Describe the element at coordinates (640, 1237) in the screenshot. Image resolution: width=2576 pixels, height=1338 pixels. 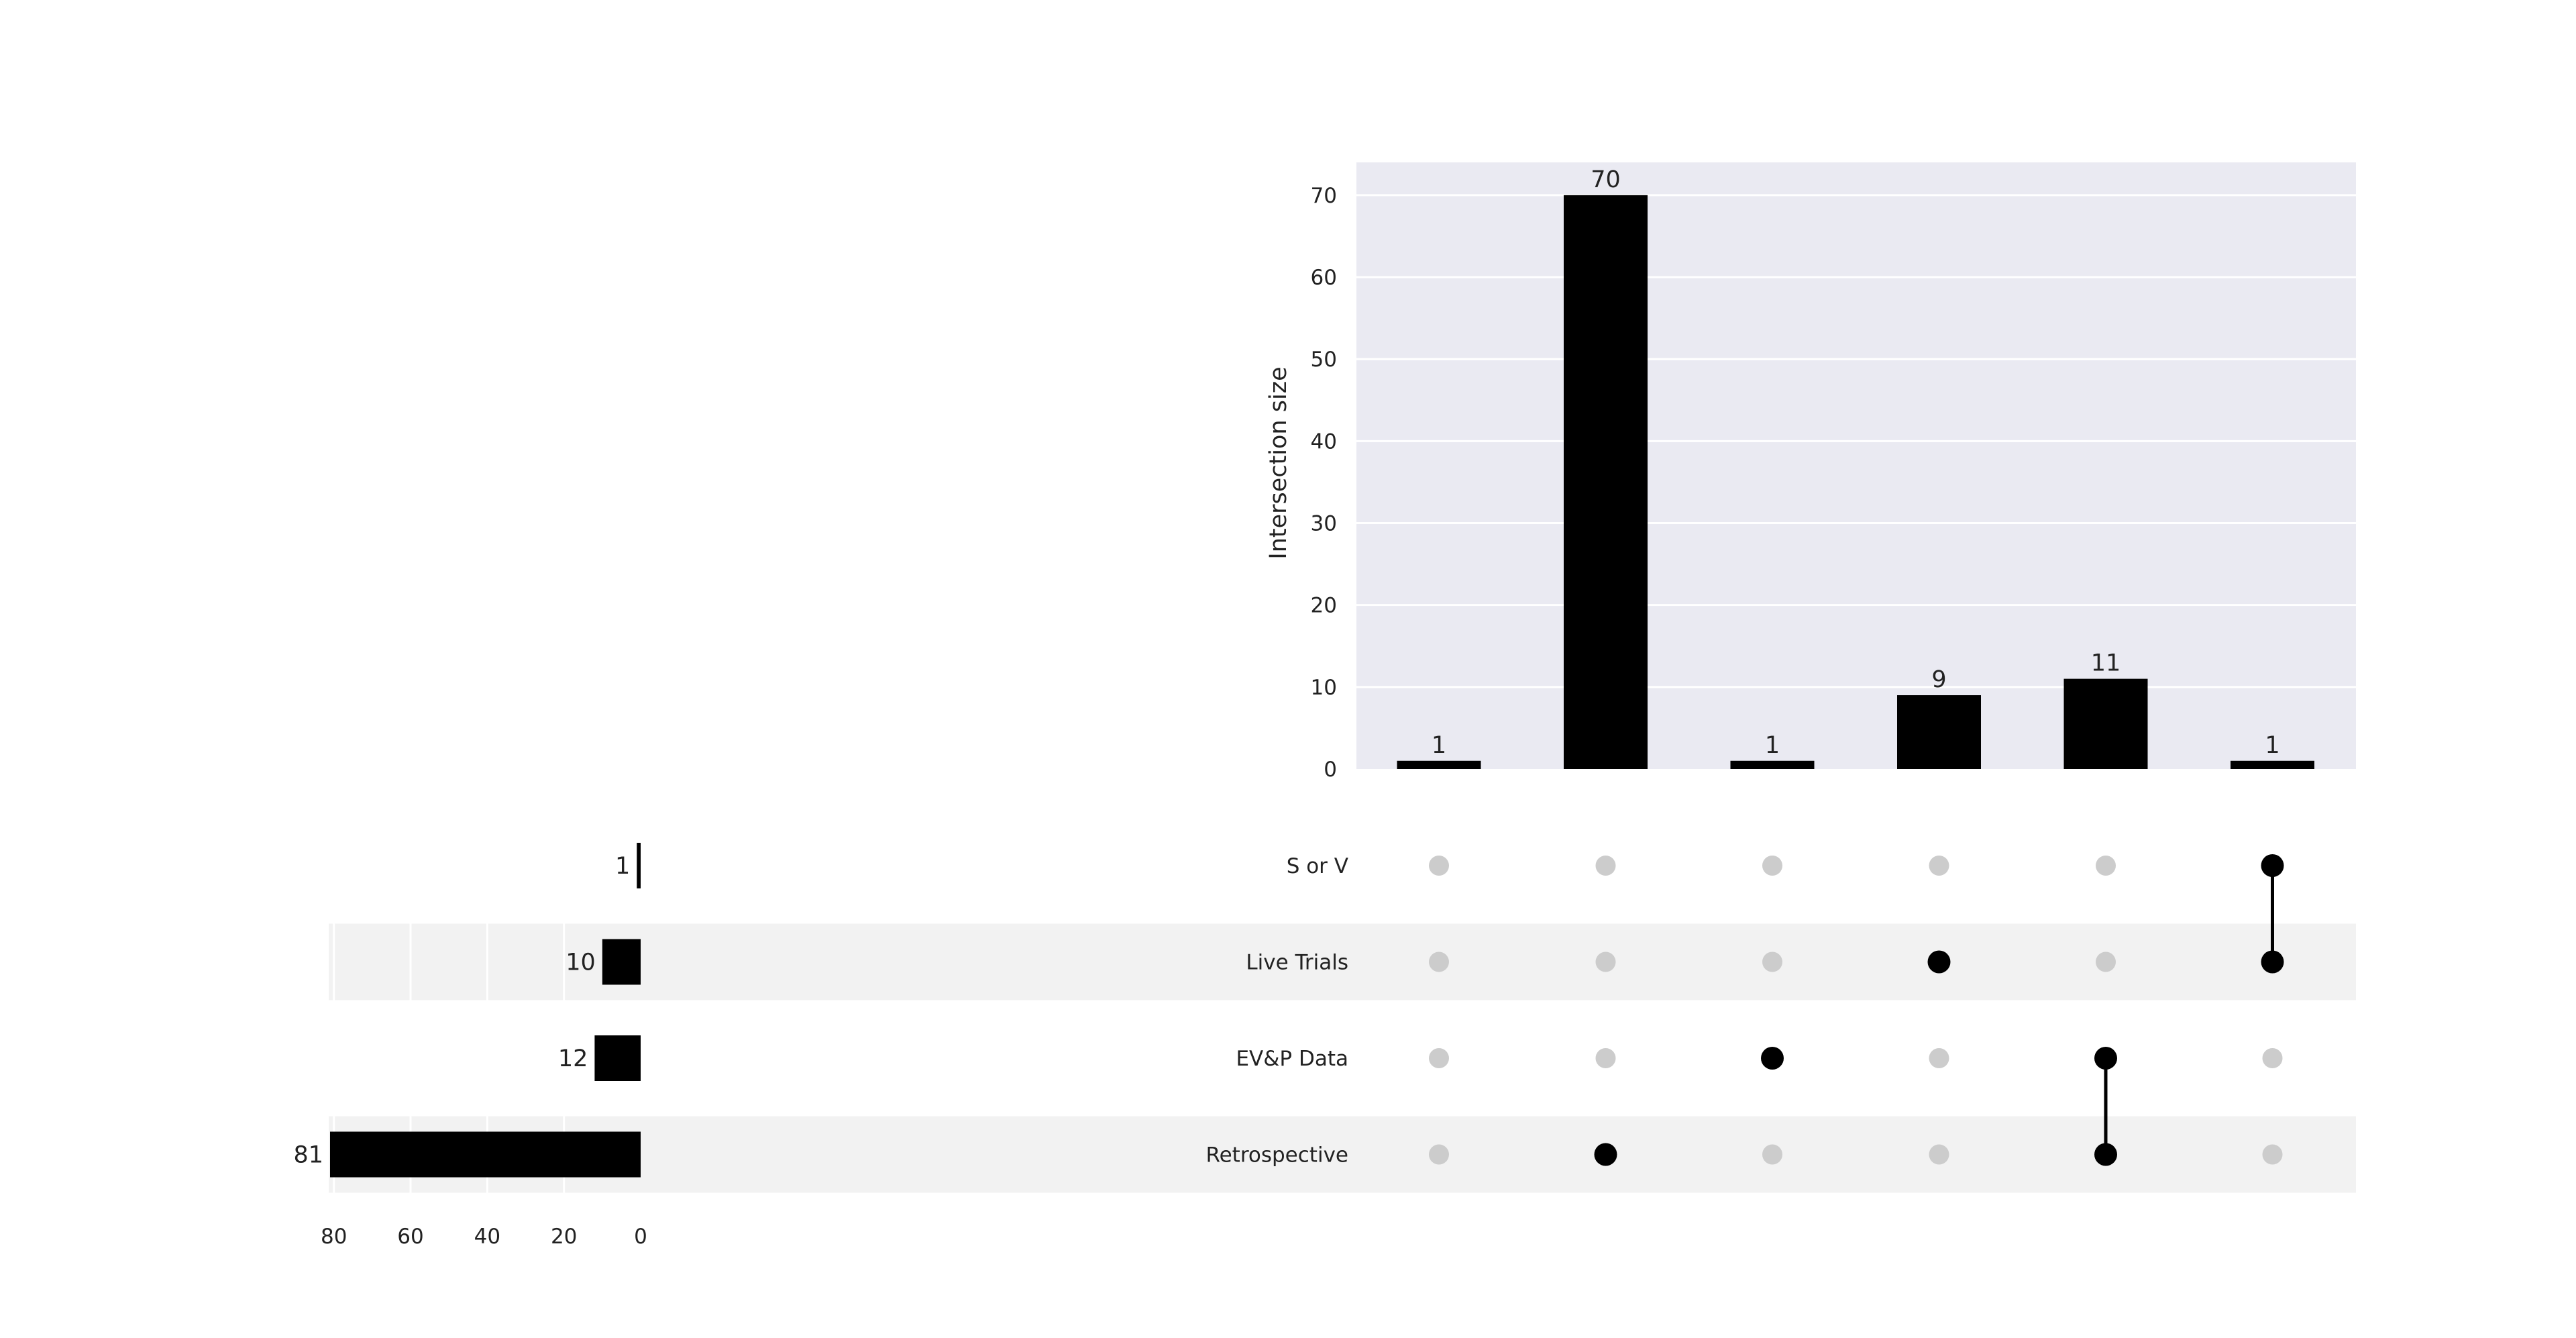
I see `set-size-tick-label: 0` at that location.